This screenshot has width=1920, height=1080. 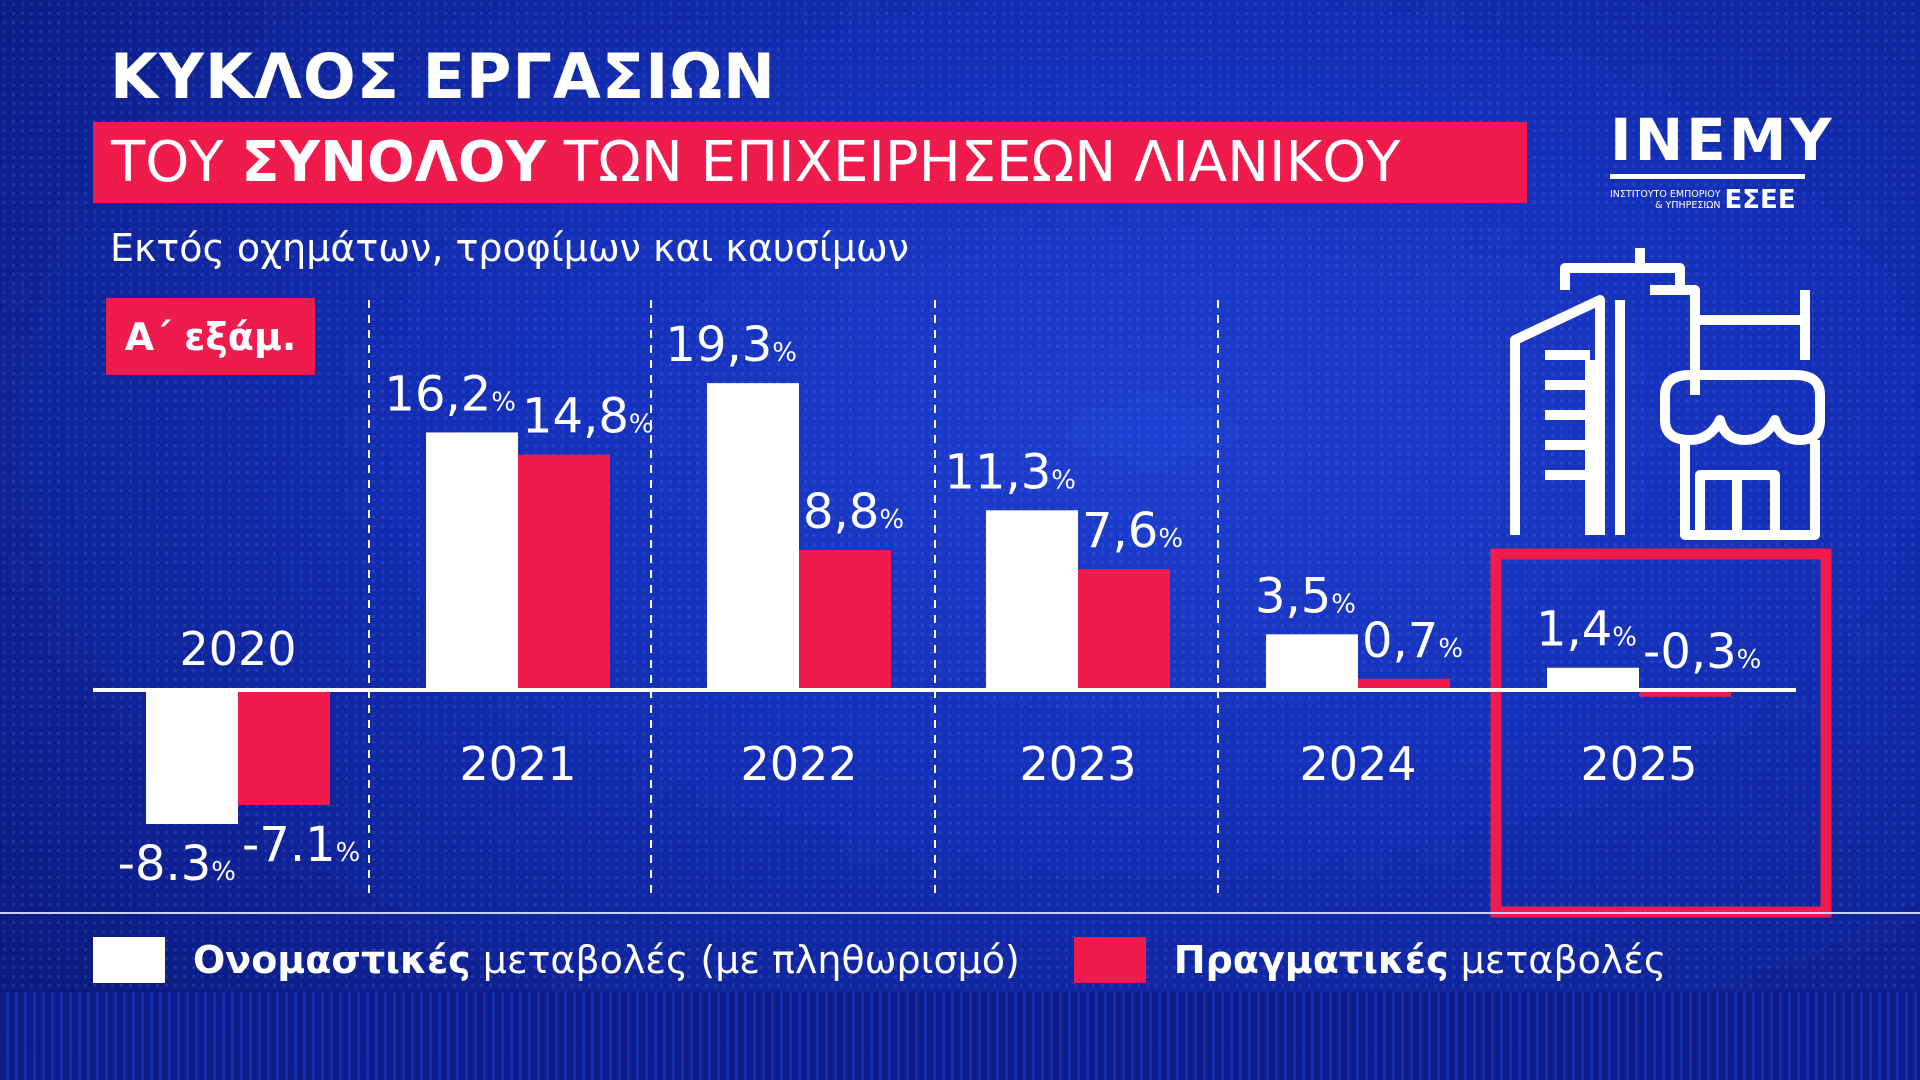 I want to click on x-tick-label-2020: 2020, so click(x=237, y=649).